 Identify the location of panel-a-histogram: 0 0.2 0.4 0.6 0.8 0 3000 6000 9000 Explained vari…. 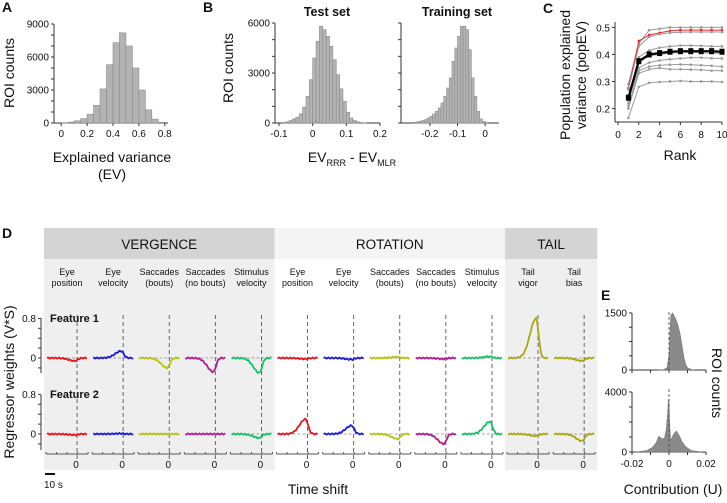
(86, 101).